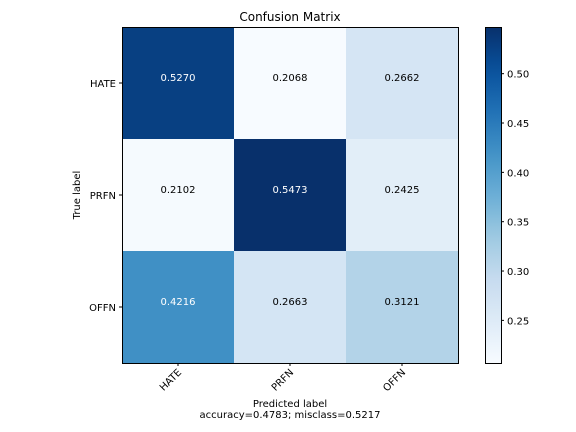  Describe the element at coordinates (518, 321) in the screenshot. I see `colorbar-tick-label: 0.25` at that location.